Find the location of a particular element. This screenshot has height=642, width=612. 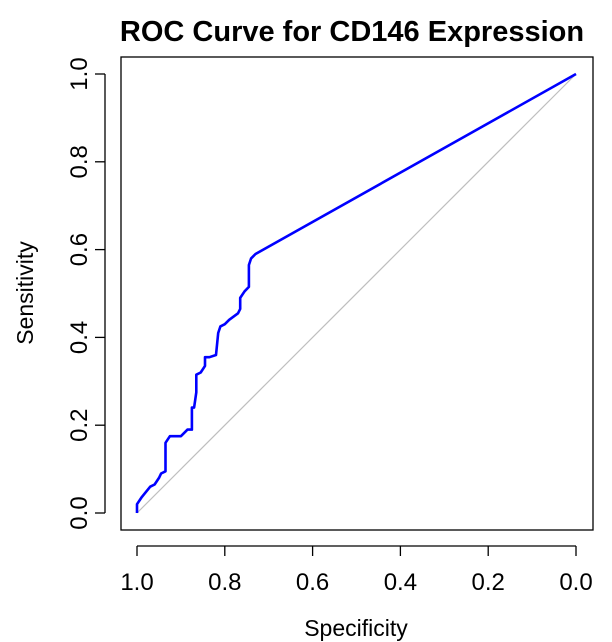

y-tick-label: 0.8 is located at coordinates (79, 161).